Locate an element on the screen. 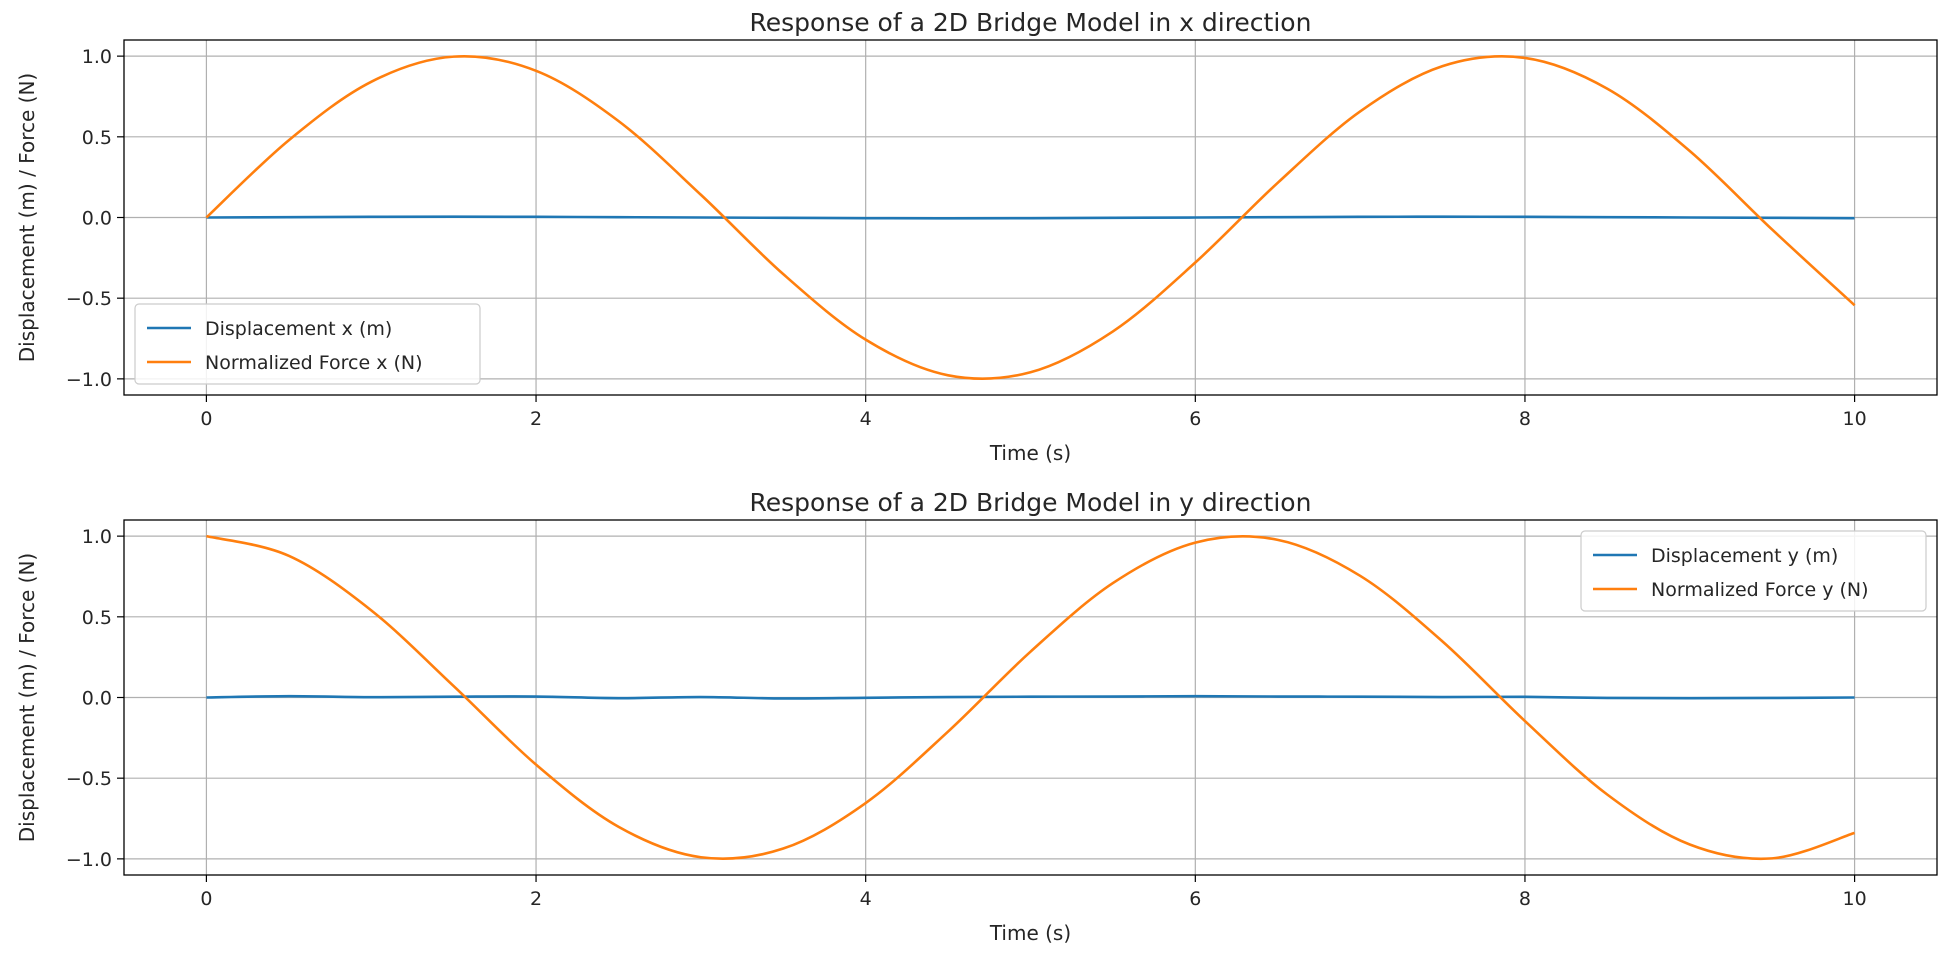 The height and width of the screenshot is (953, 1952). legend-label: Normalized Force y (N) is located at coordinates (1760, 590).